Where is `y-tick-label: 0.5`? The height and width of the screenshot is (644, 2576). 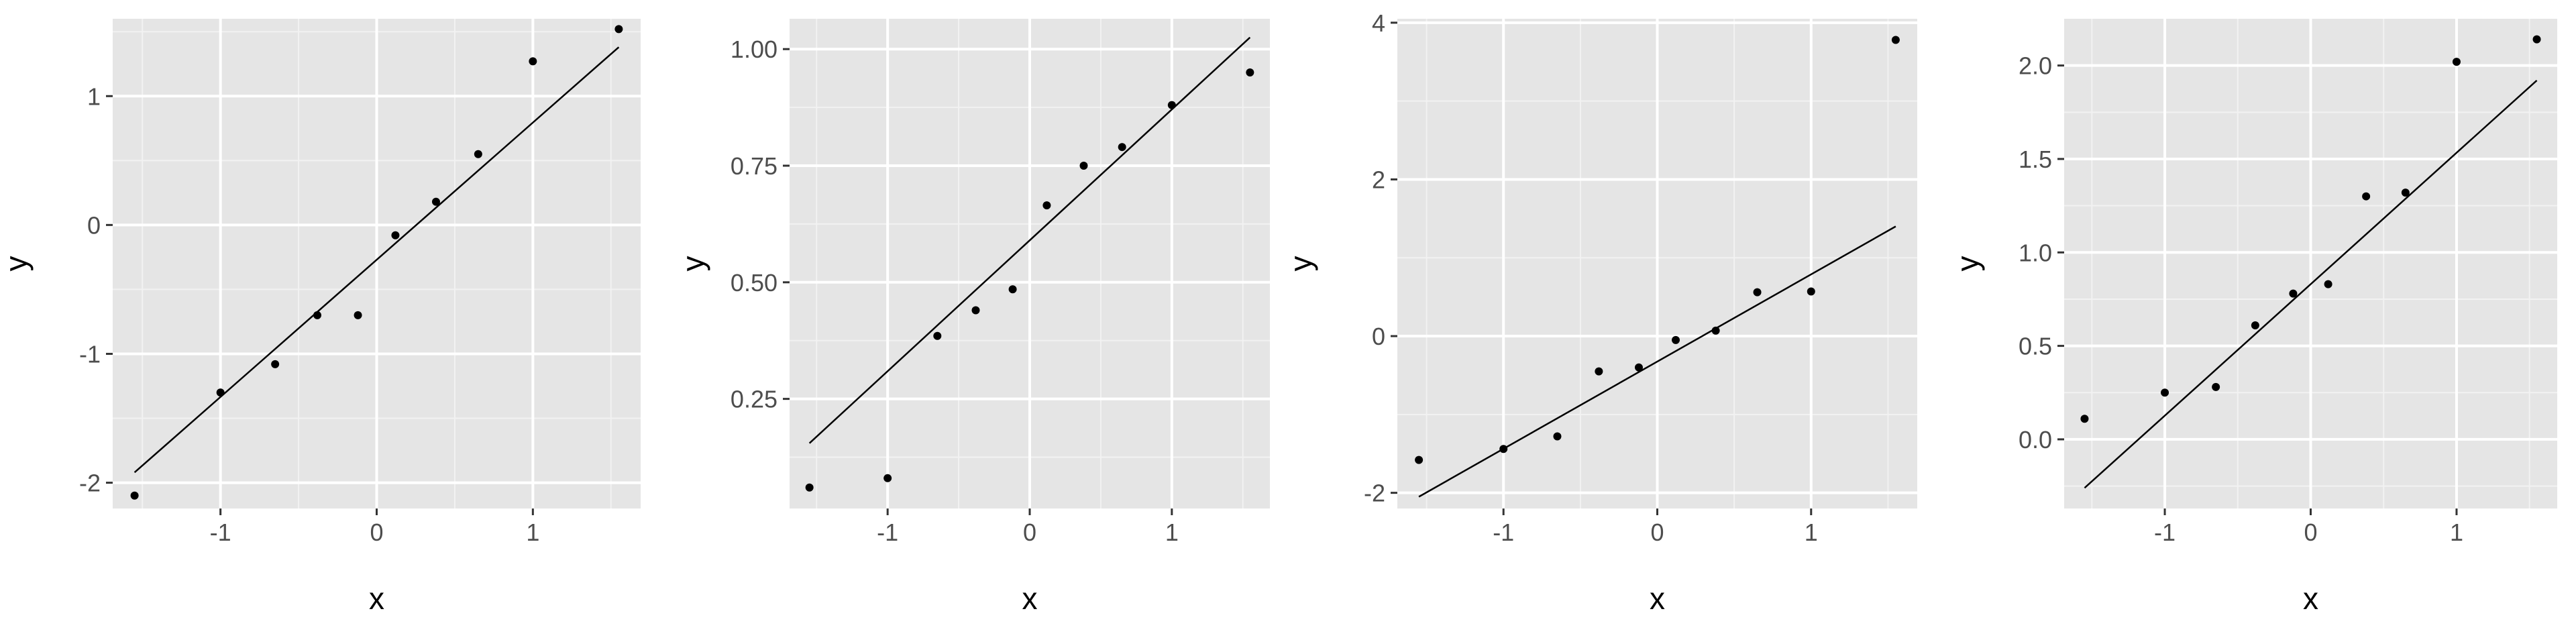
y-tick-label: 0.5 is located at coordinates (2035, 346).